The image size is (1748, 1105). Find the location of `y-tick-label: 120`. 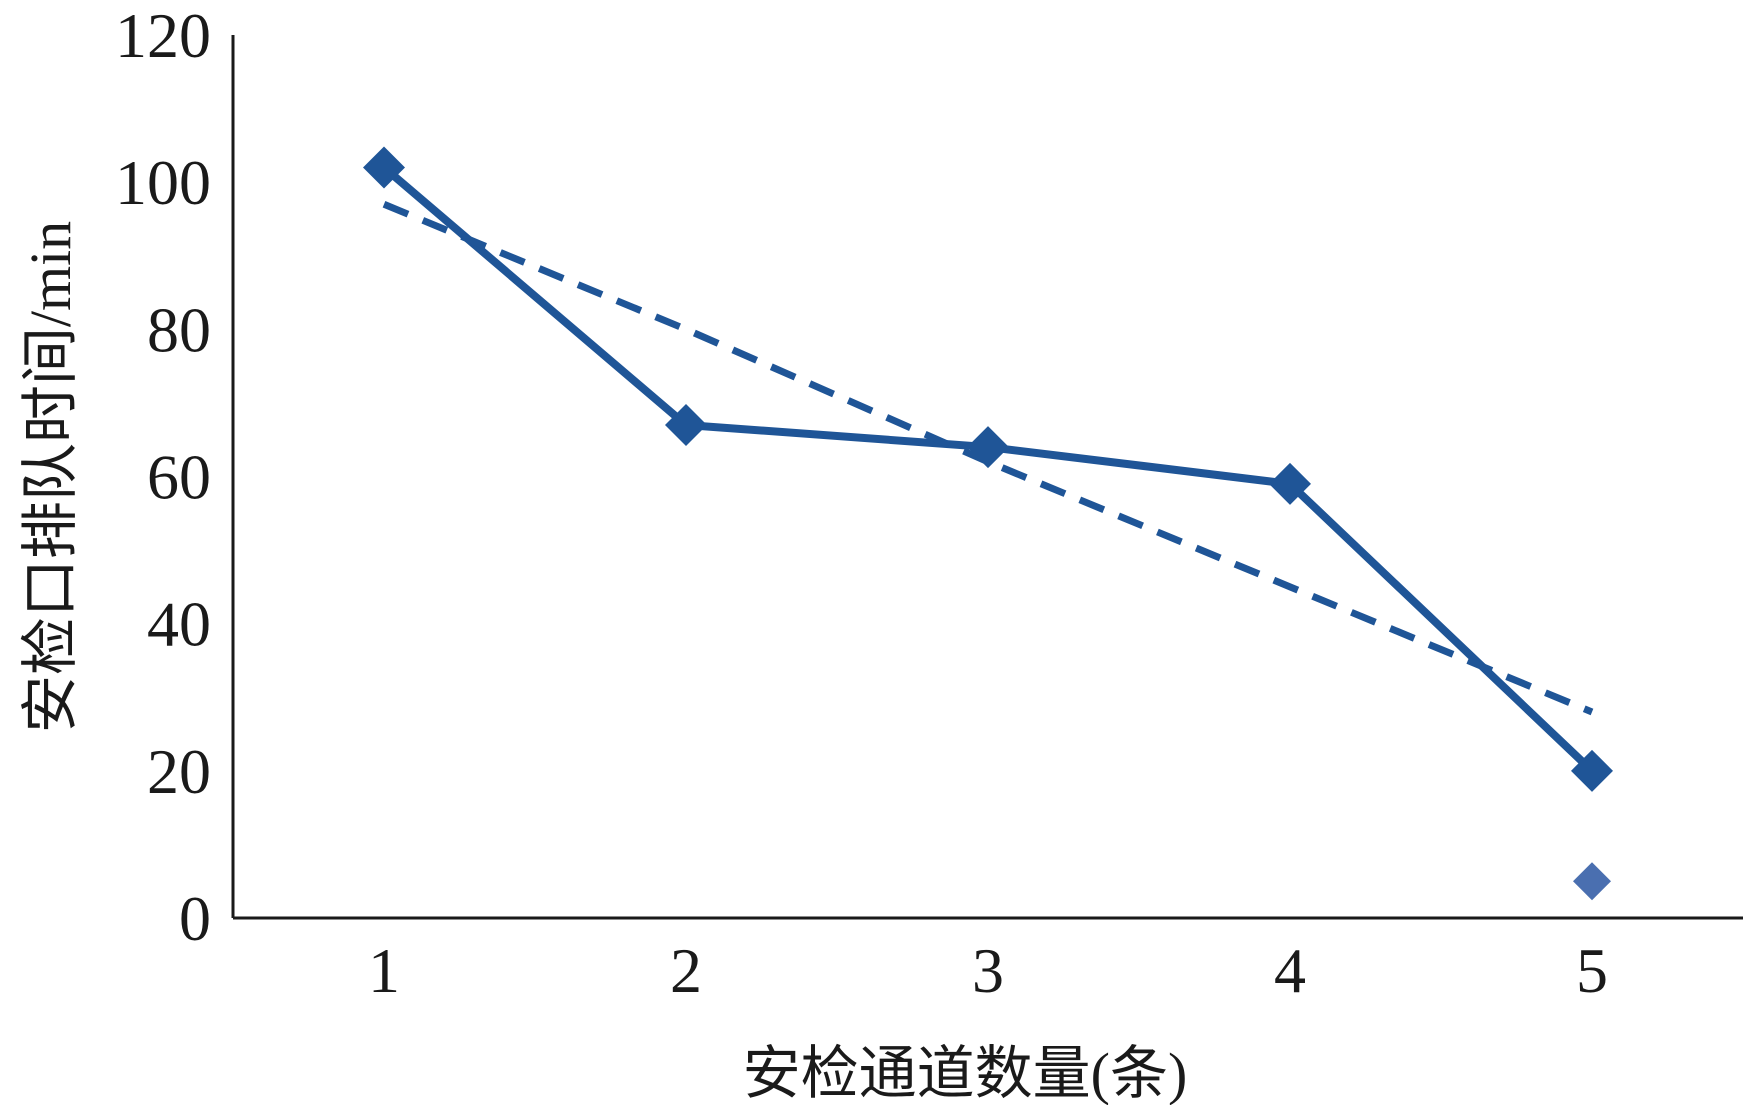

y-tick-label: 120 is located at coordinates (163, 35).